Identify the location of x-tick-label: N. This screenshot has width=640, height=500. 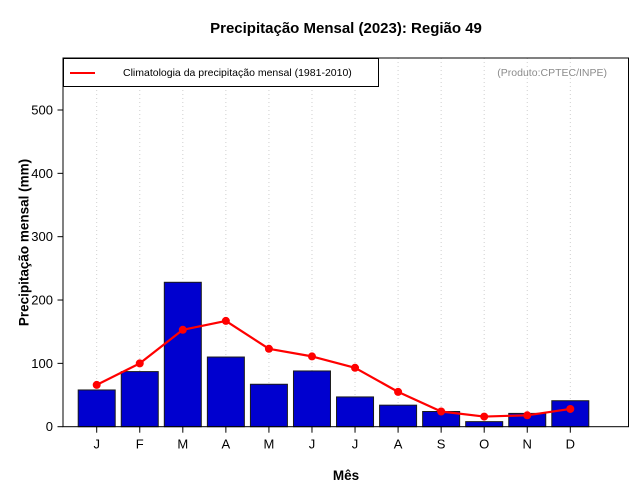
(527, 444).